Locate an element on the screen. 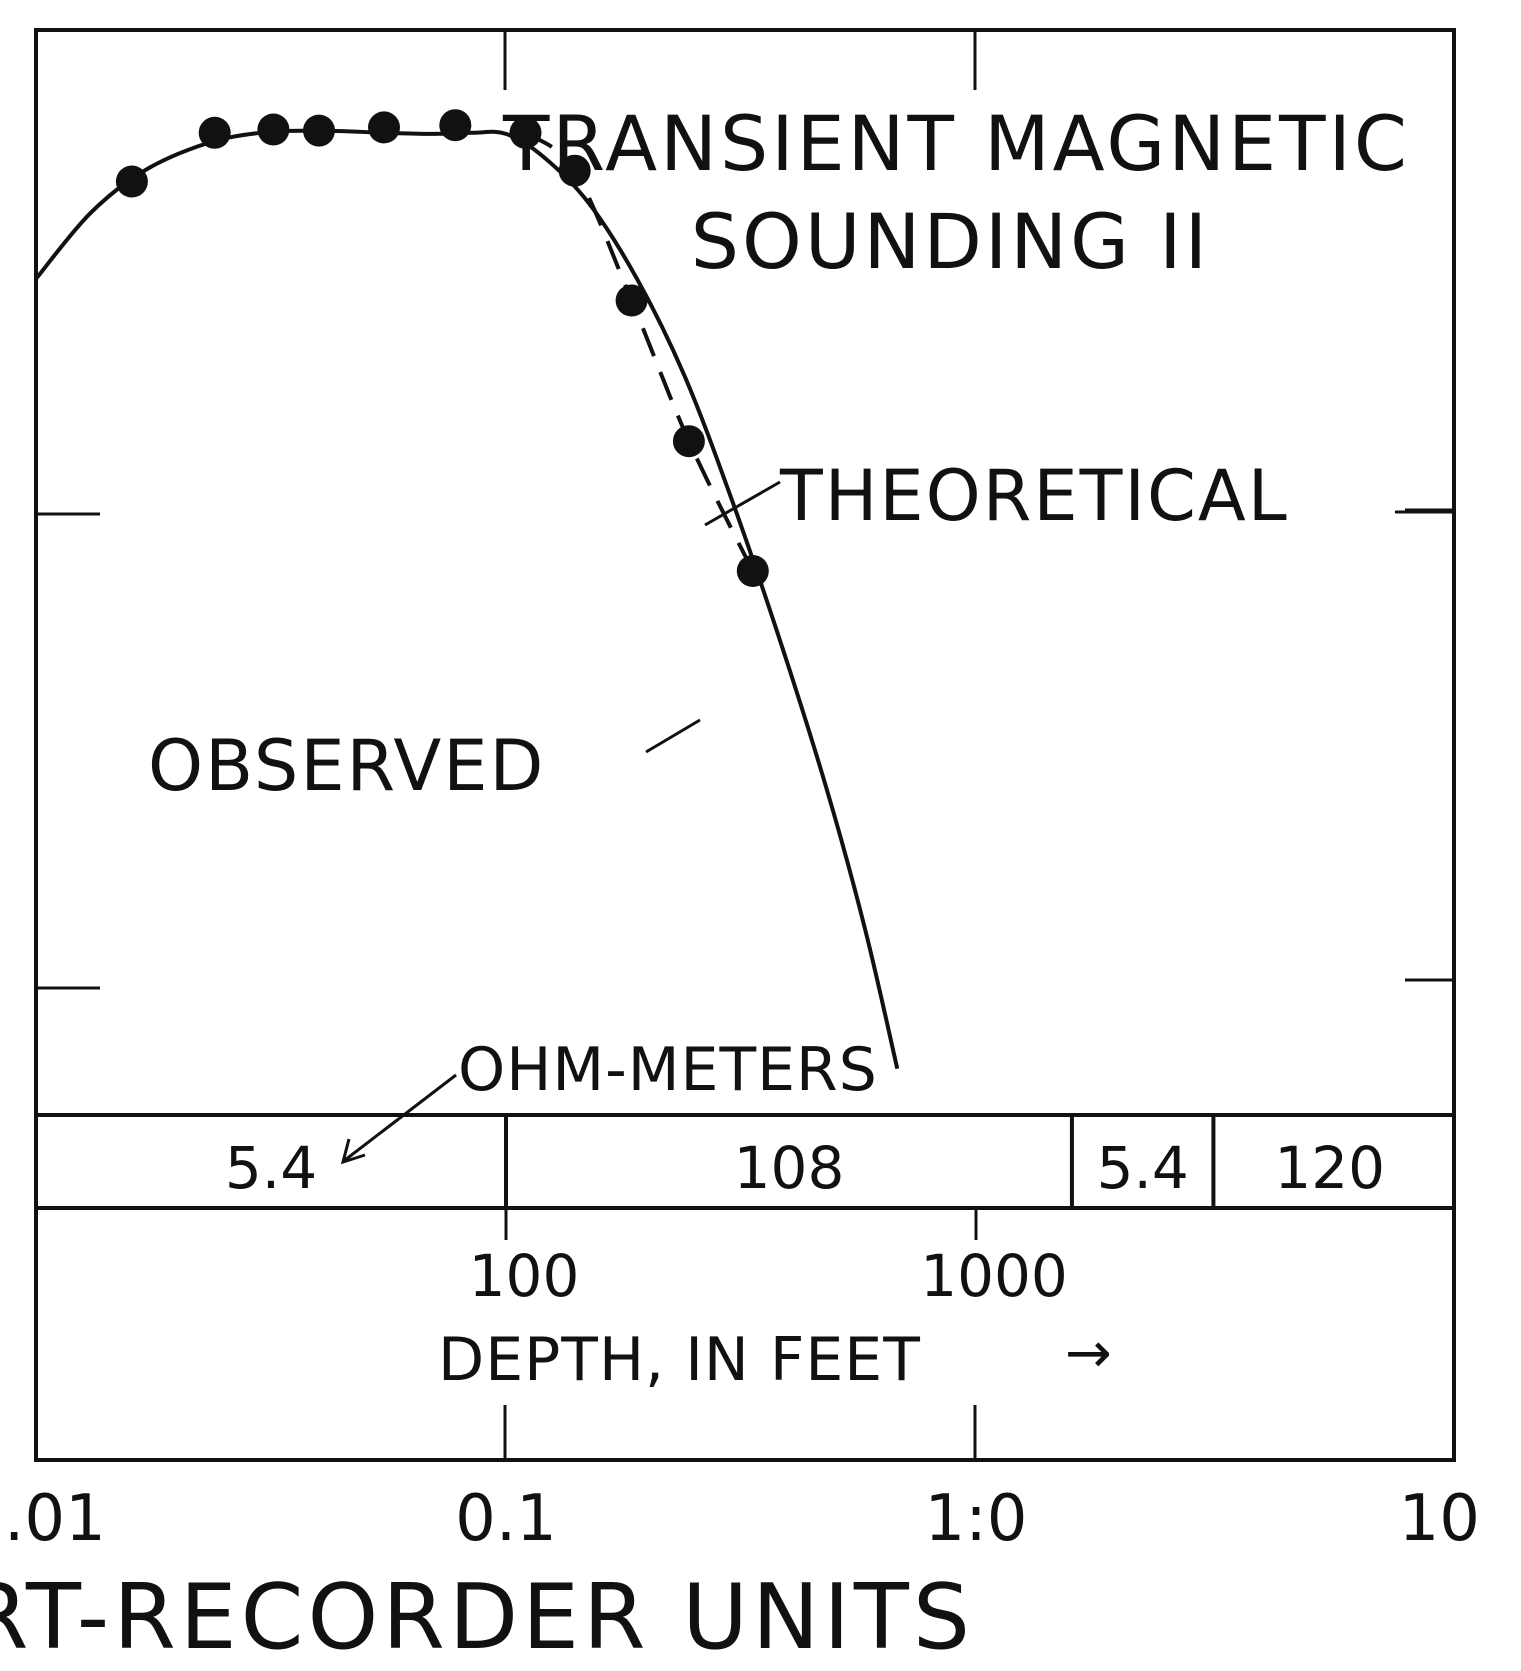 Image resolution: width=1521 pixels, height=1671 pixels. layer-value: 120 is located at coordinates (1329, 1168).